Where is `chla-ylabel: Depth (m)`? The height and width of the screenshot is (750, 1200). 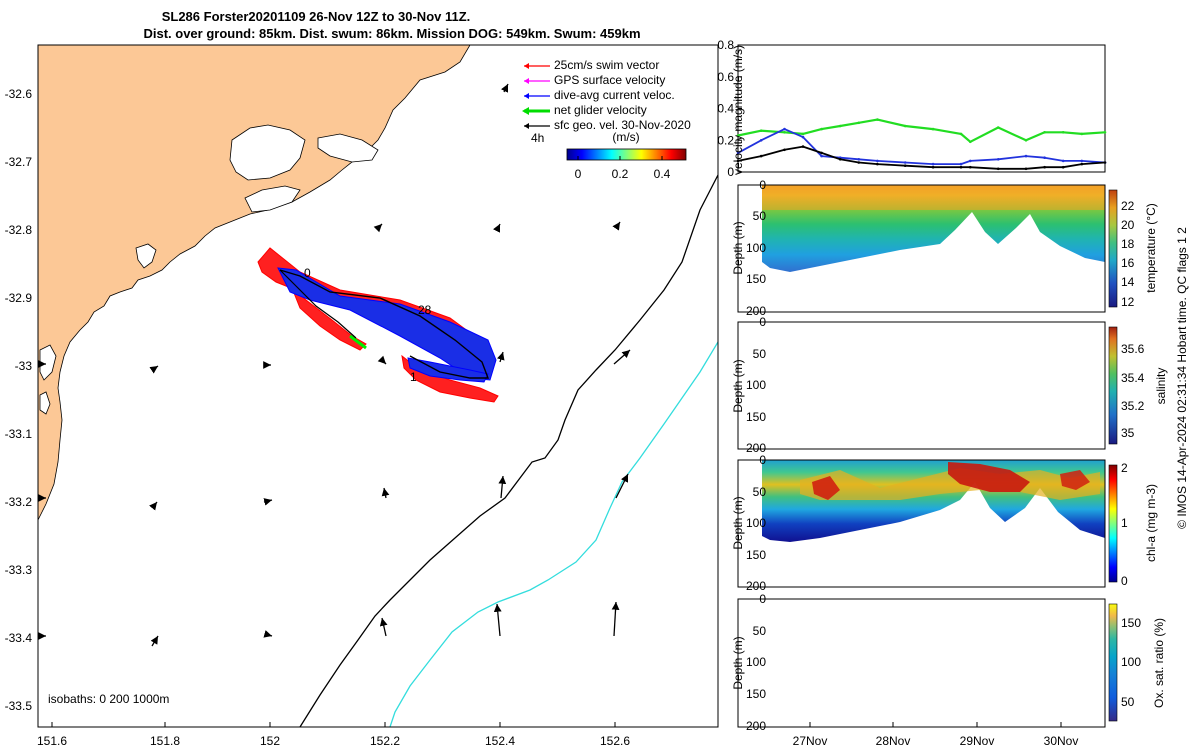 chla-ylabel: Depth (m) is located at coordinates (738, 522).